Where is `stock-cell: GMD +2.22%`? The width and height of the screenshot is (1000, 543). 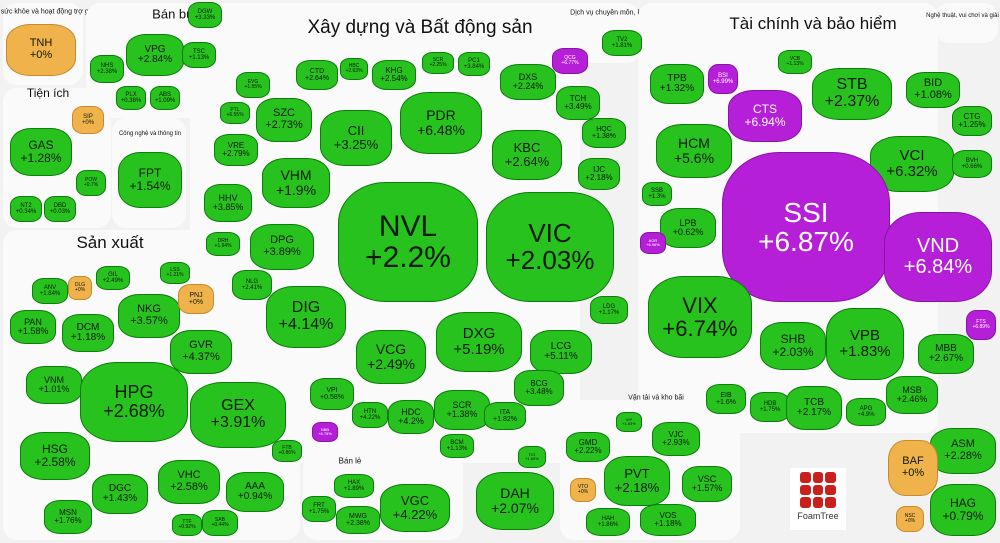 stock-cell: GMD +2.22% is located at coordinates (588, 447).